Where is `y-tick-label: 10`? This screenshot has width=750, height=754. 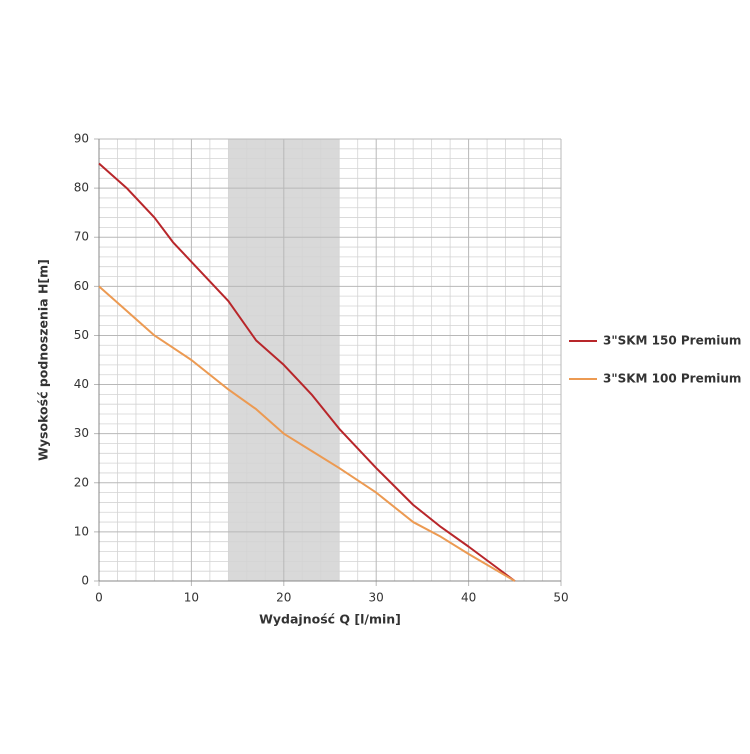 y-tick-label: 10 is located at coordinates (81, 531).